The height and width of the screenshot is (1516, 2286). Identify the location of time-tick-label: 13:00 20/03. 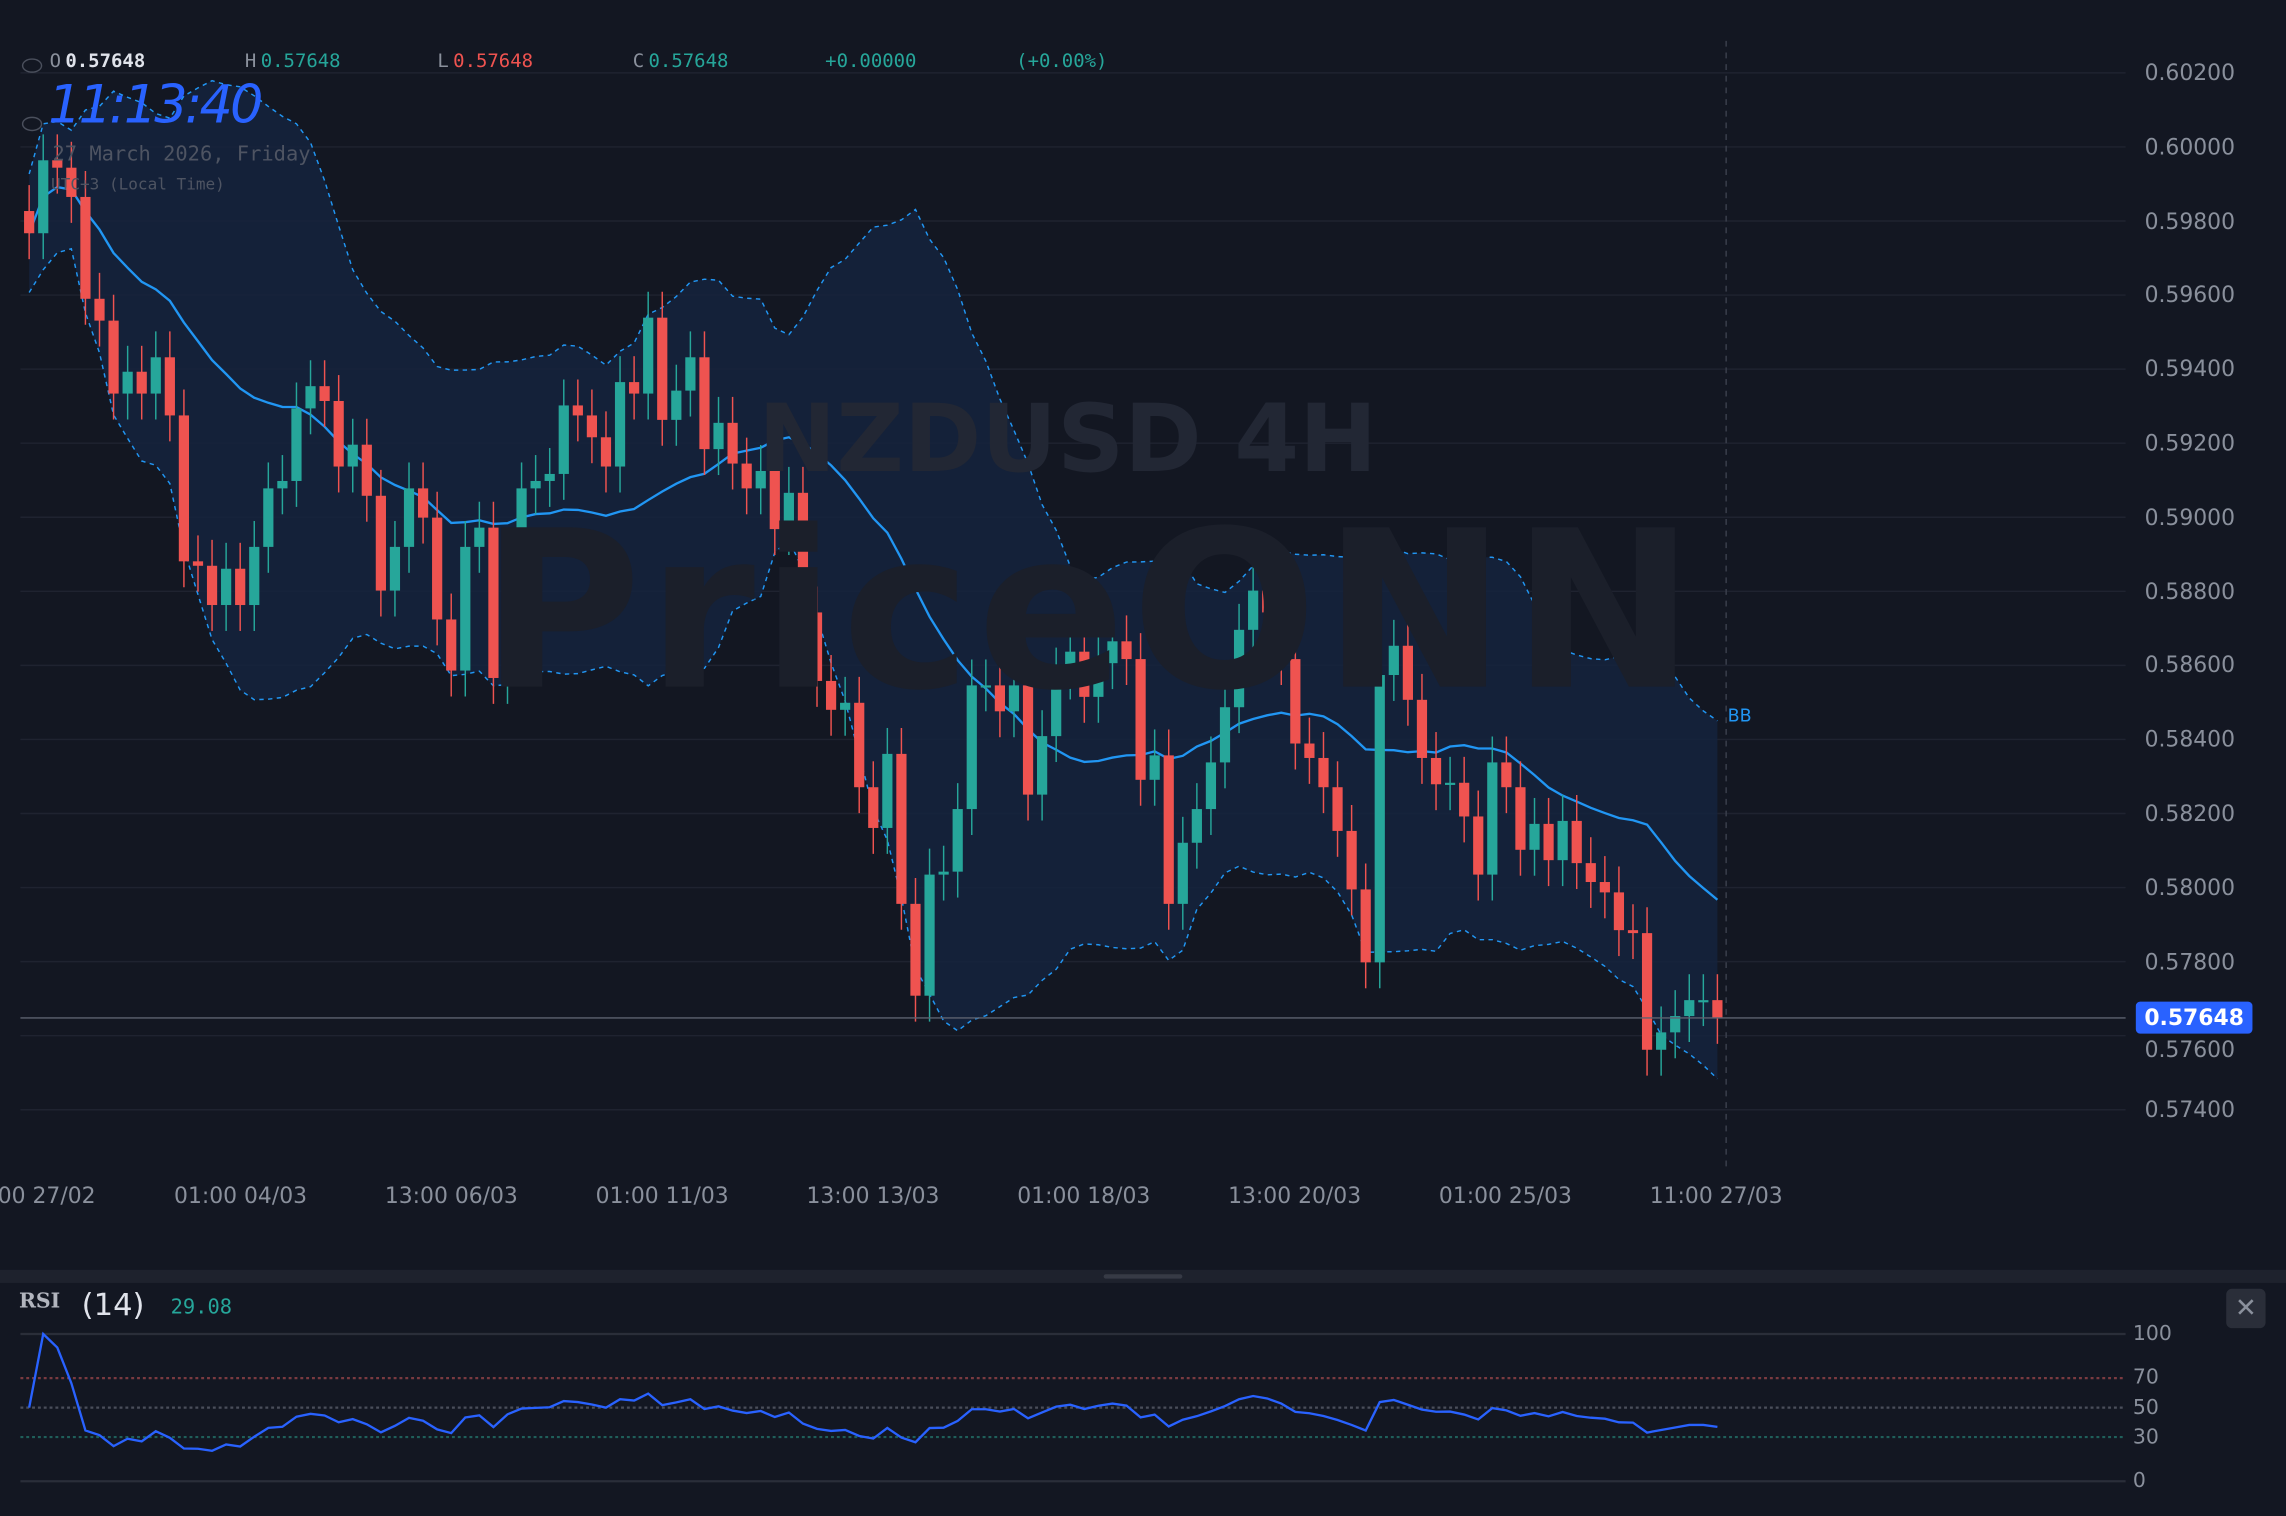
(1295, 1195).